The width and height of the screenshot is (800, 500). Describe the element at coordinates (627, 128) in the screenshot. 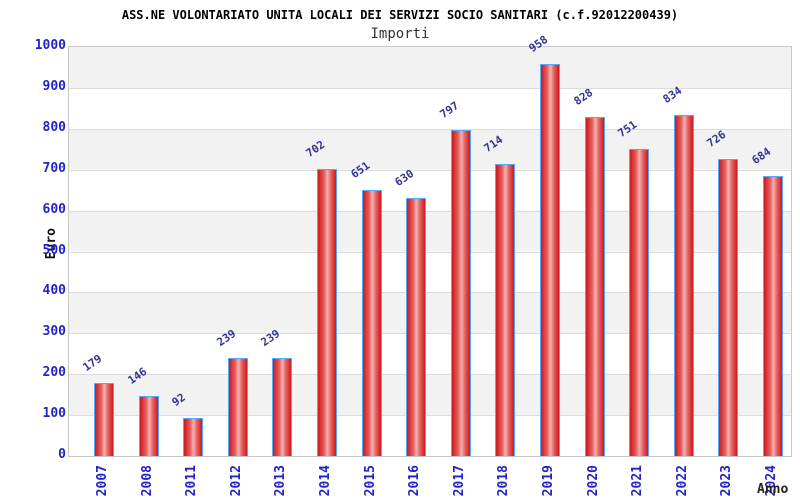

I see `bar-value-label: 751` at that location.